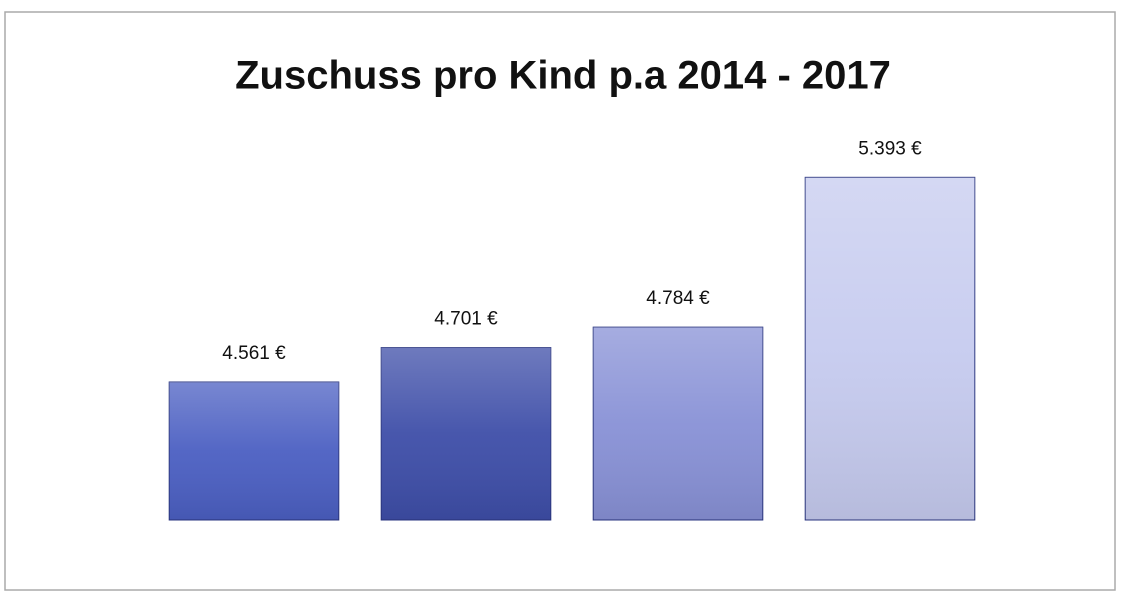 This screenshot has width=1122, height=599. Describe the element at coordinates (466, 319) in the screenshot. I see `value-label: 4.701 €` at that location.